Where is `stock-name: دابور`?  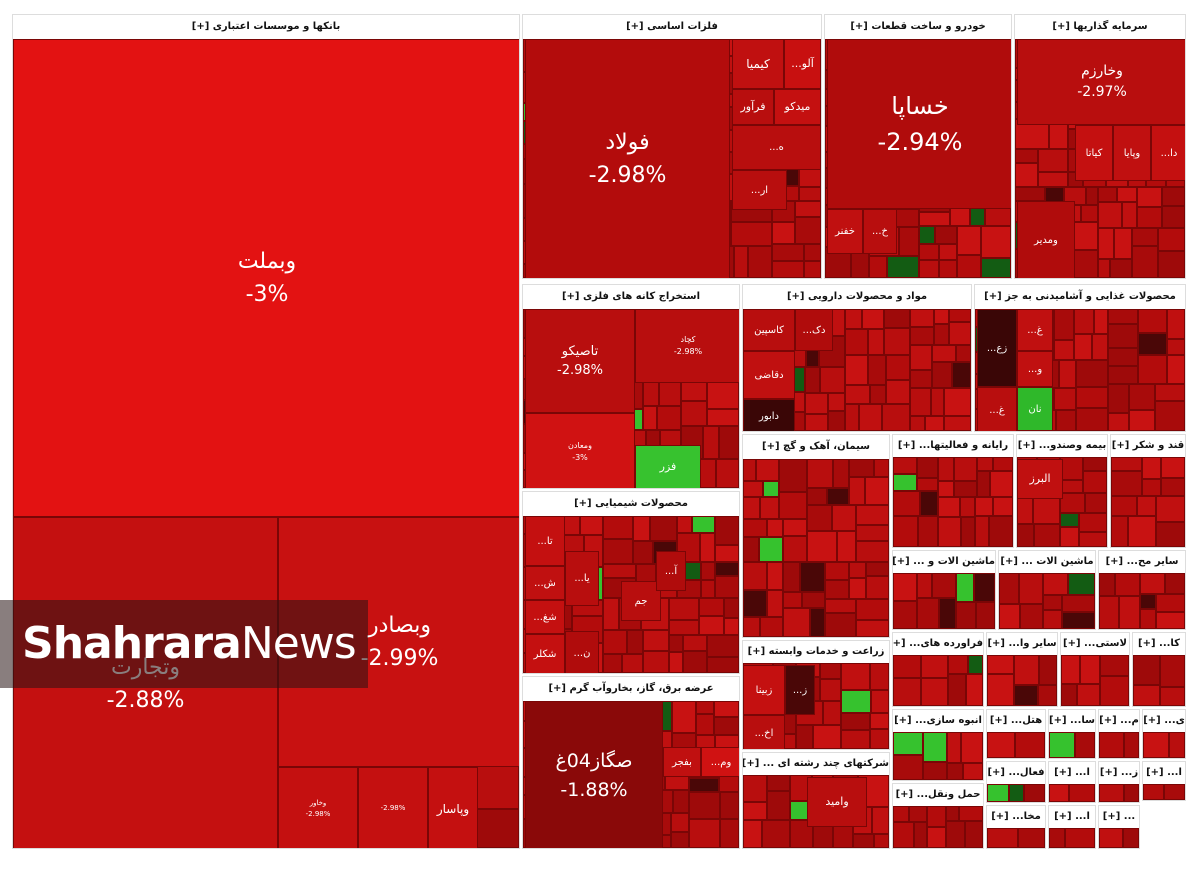
stock-name: دابور is located at coordinates (768, 416).